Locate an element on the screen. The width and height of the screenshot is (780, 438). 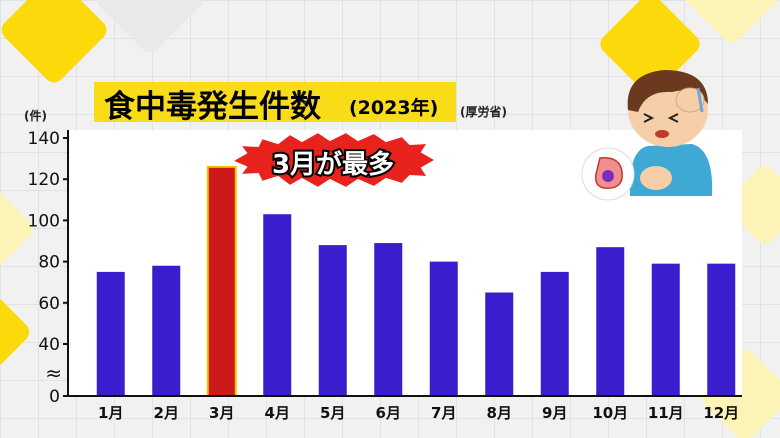
axis-break-mark: ≈ is located at coordinates (53, 373).